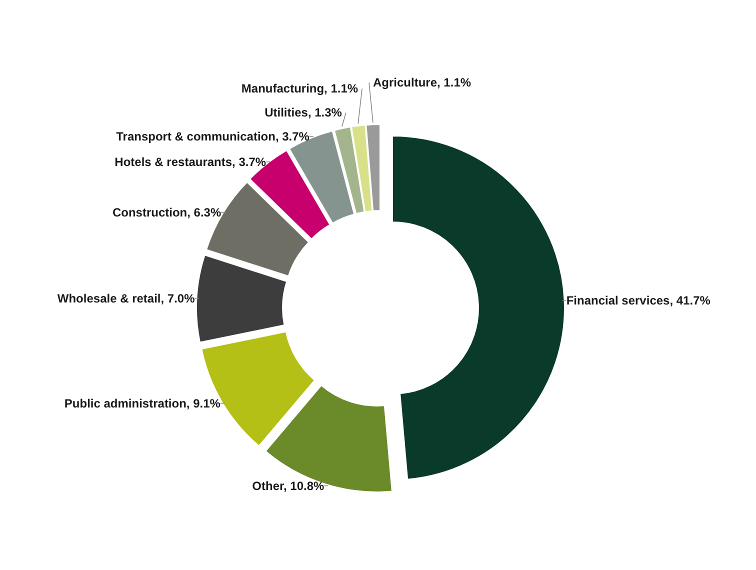 Image resolution: width=756 pixels, height=570 pixels. What do you see at coordinates (142, 403) in the screenshot?
I see `slice-label: Public administration, 9.1%` at bounding box center [142, 403].